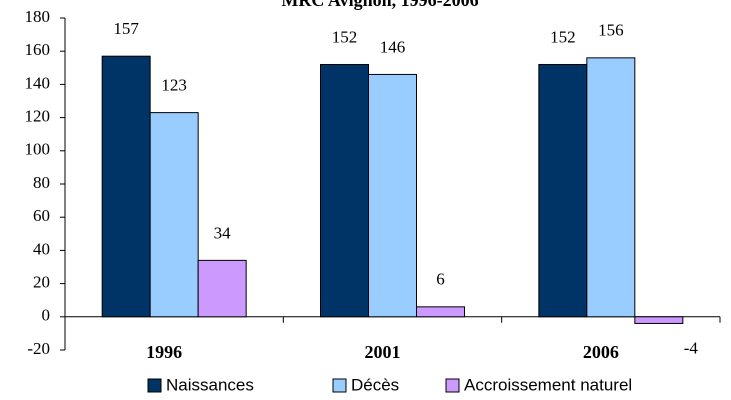  Describe the element at coordinates (440, 279) in the screenshot. I see `data-label: 6` at that location.